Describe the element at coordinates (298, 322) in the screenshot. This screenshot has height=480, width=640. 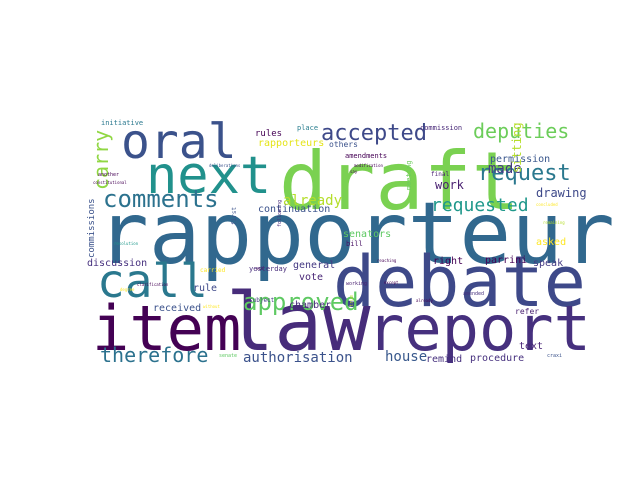
I see `word-law: law` at that location.